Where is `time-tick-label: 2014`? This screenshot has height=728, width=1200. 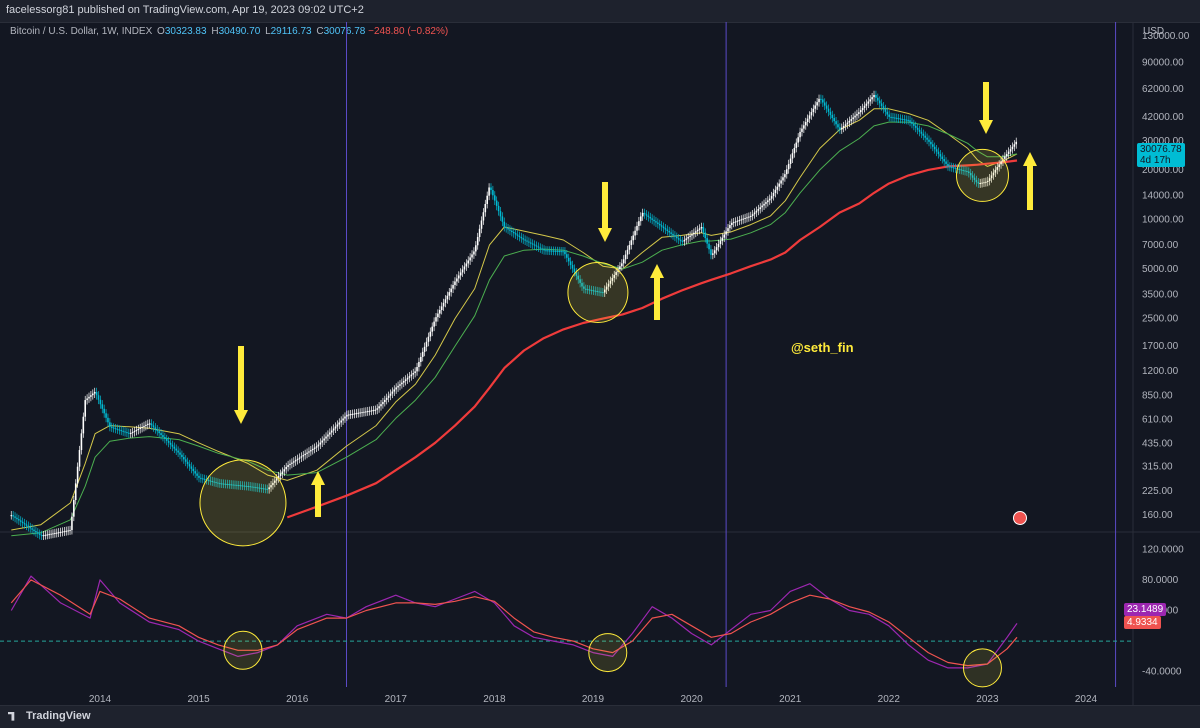 time-tick-label: 2014 is located at coordinates (100, 699).